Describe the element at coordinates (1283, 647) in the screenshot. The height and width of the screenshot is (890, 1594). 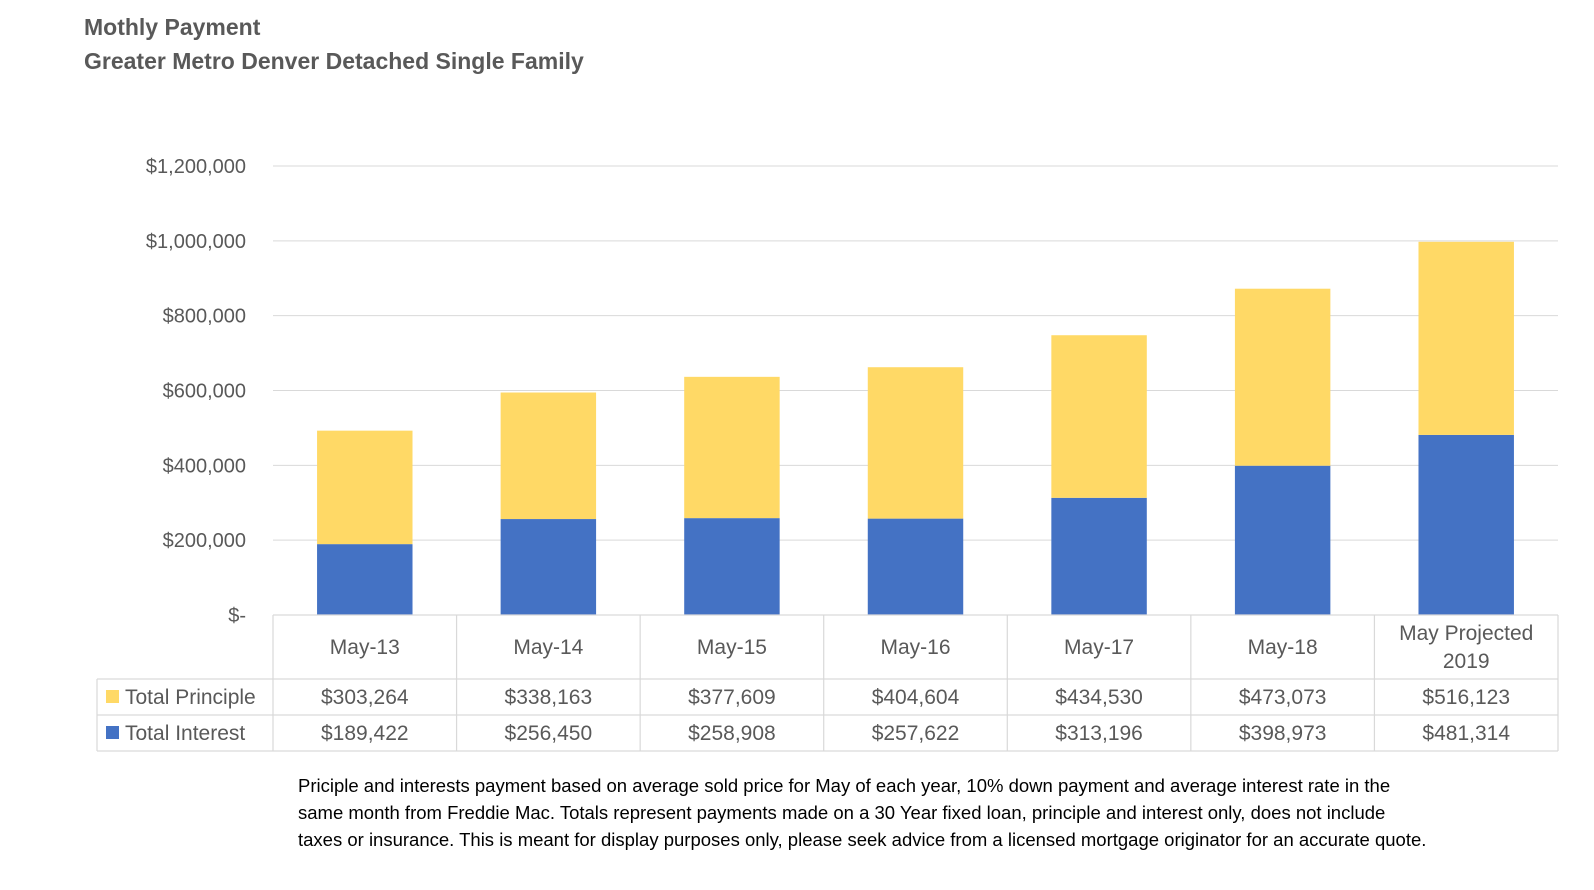
I see `category-label: May-18` at that location.